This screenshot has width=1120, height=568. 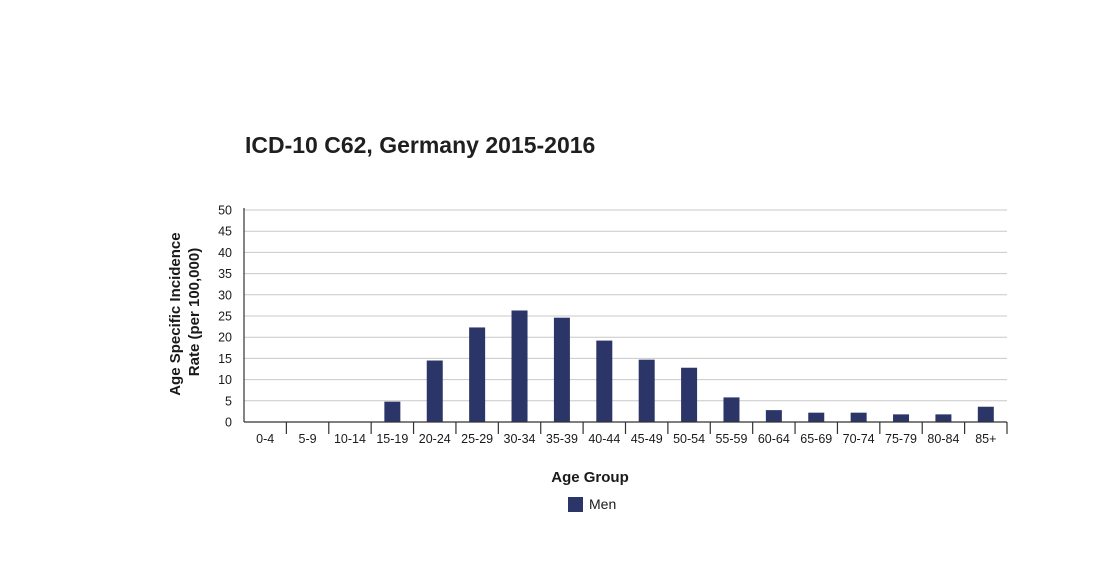 I want to click on x-tick-label: 85+, so click(x=985, y=439).